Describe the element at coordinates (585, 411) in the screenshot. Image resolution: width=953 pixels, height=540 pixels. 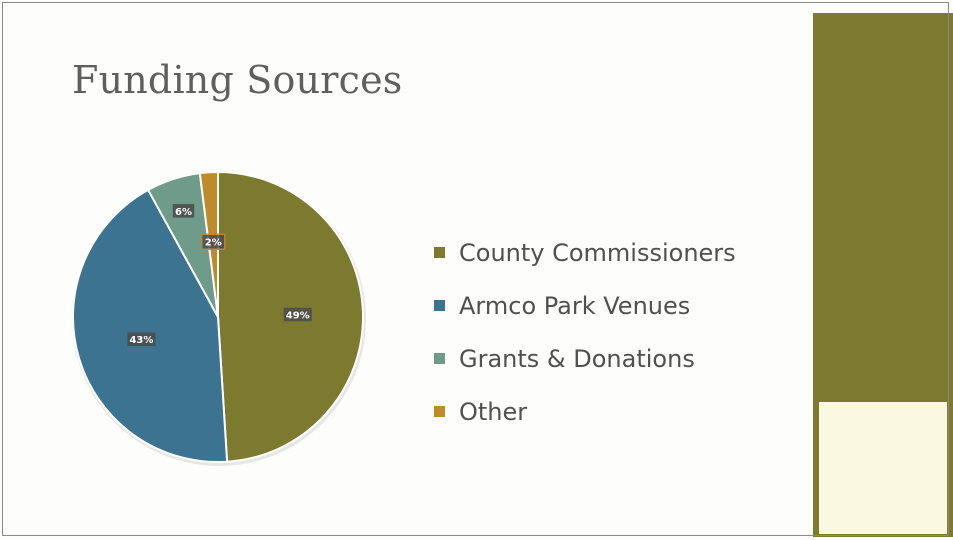
I see `legend-item: Other` at that location.